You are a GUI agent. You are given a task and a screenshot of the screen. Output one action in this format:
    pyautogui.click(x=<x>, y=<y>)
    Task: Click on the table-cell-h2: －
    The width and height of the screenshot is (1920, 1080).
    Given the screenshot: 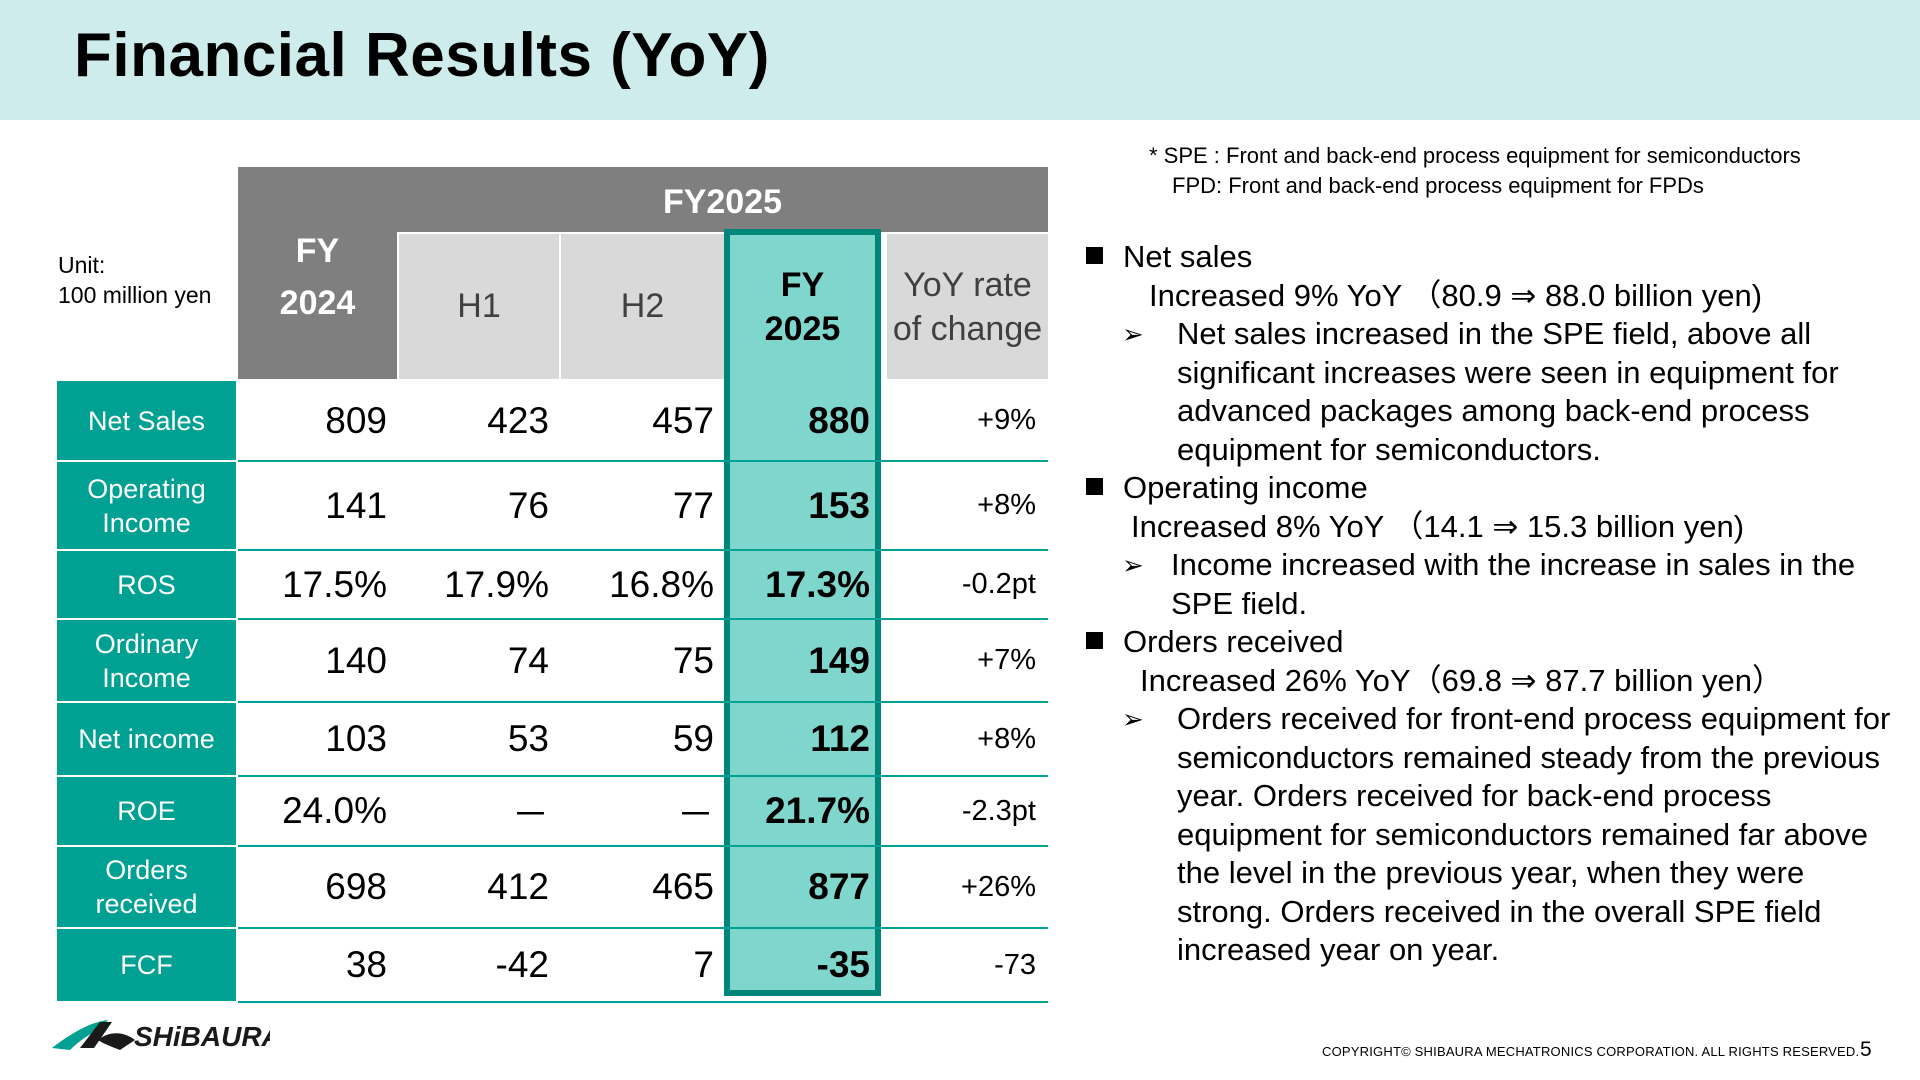 What is the action you would take?
    pyautogui.click(x=695, y=814)
    